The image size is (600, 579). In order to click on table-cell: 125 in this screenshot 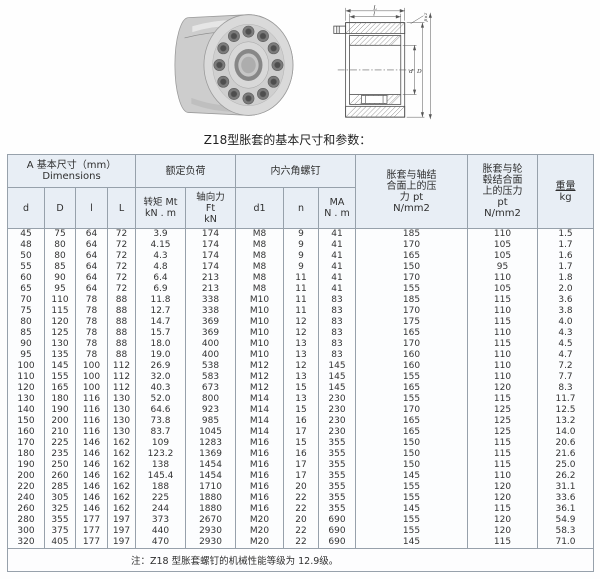, I will do `click(503, 410)`.